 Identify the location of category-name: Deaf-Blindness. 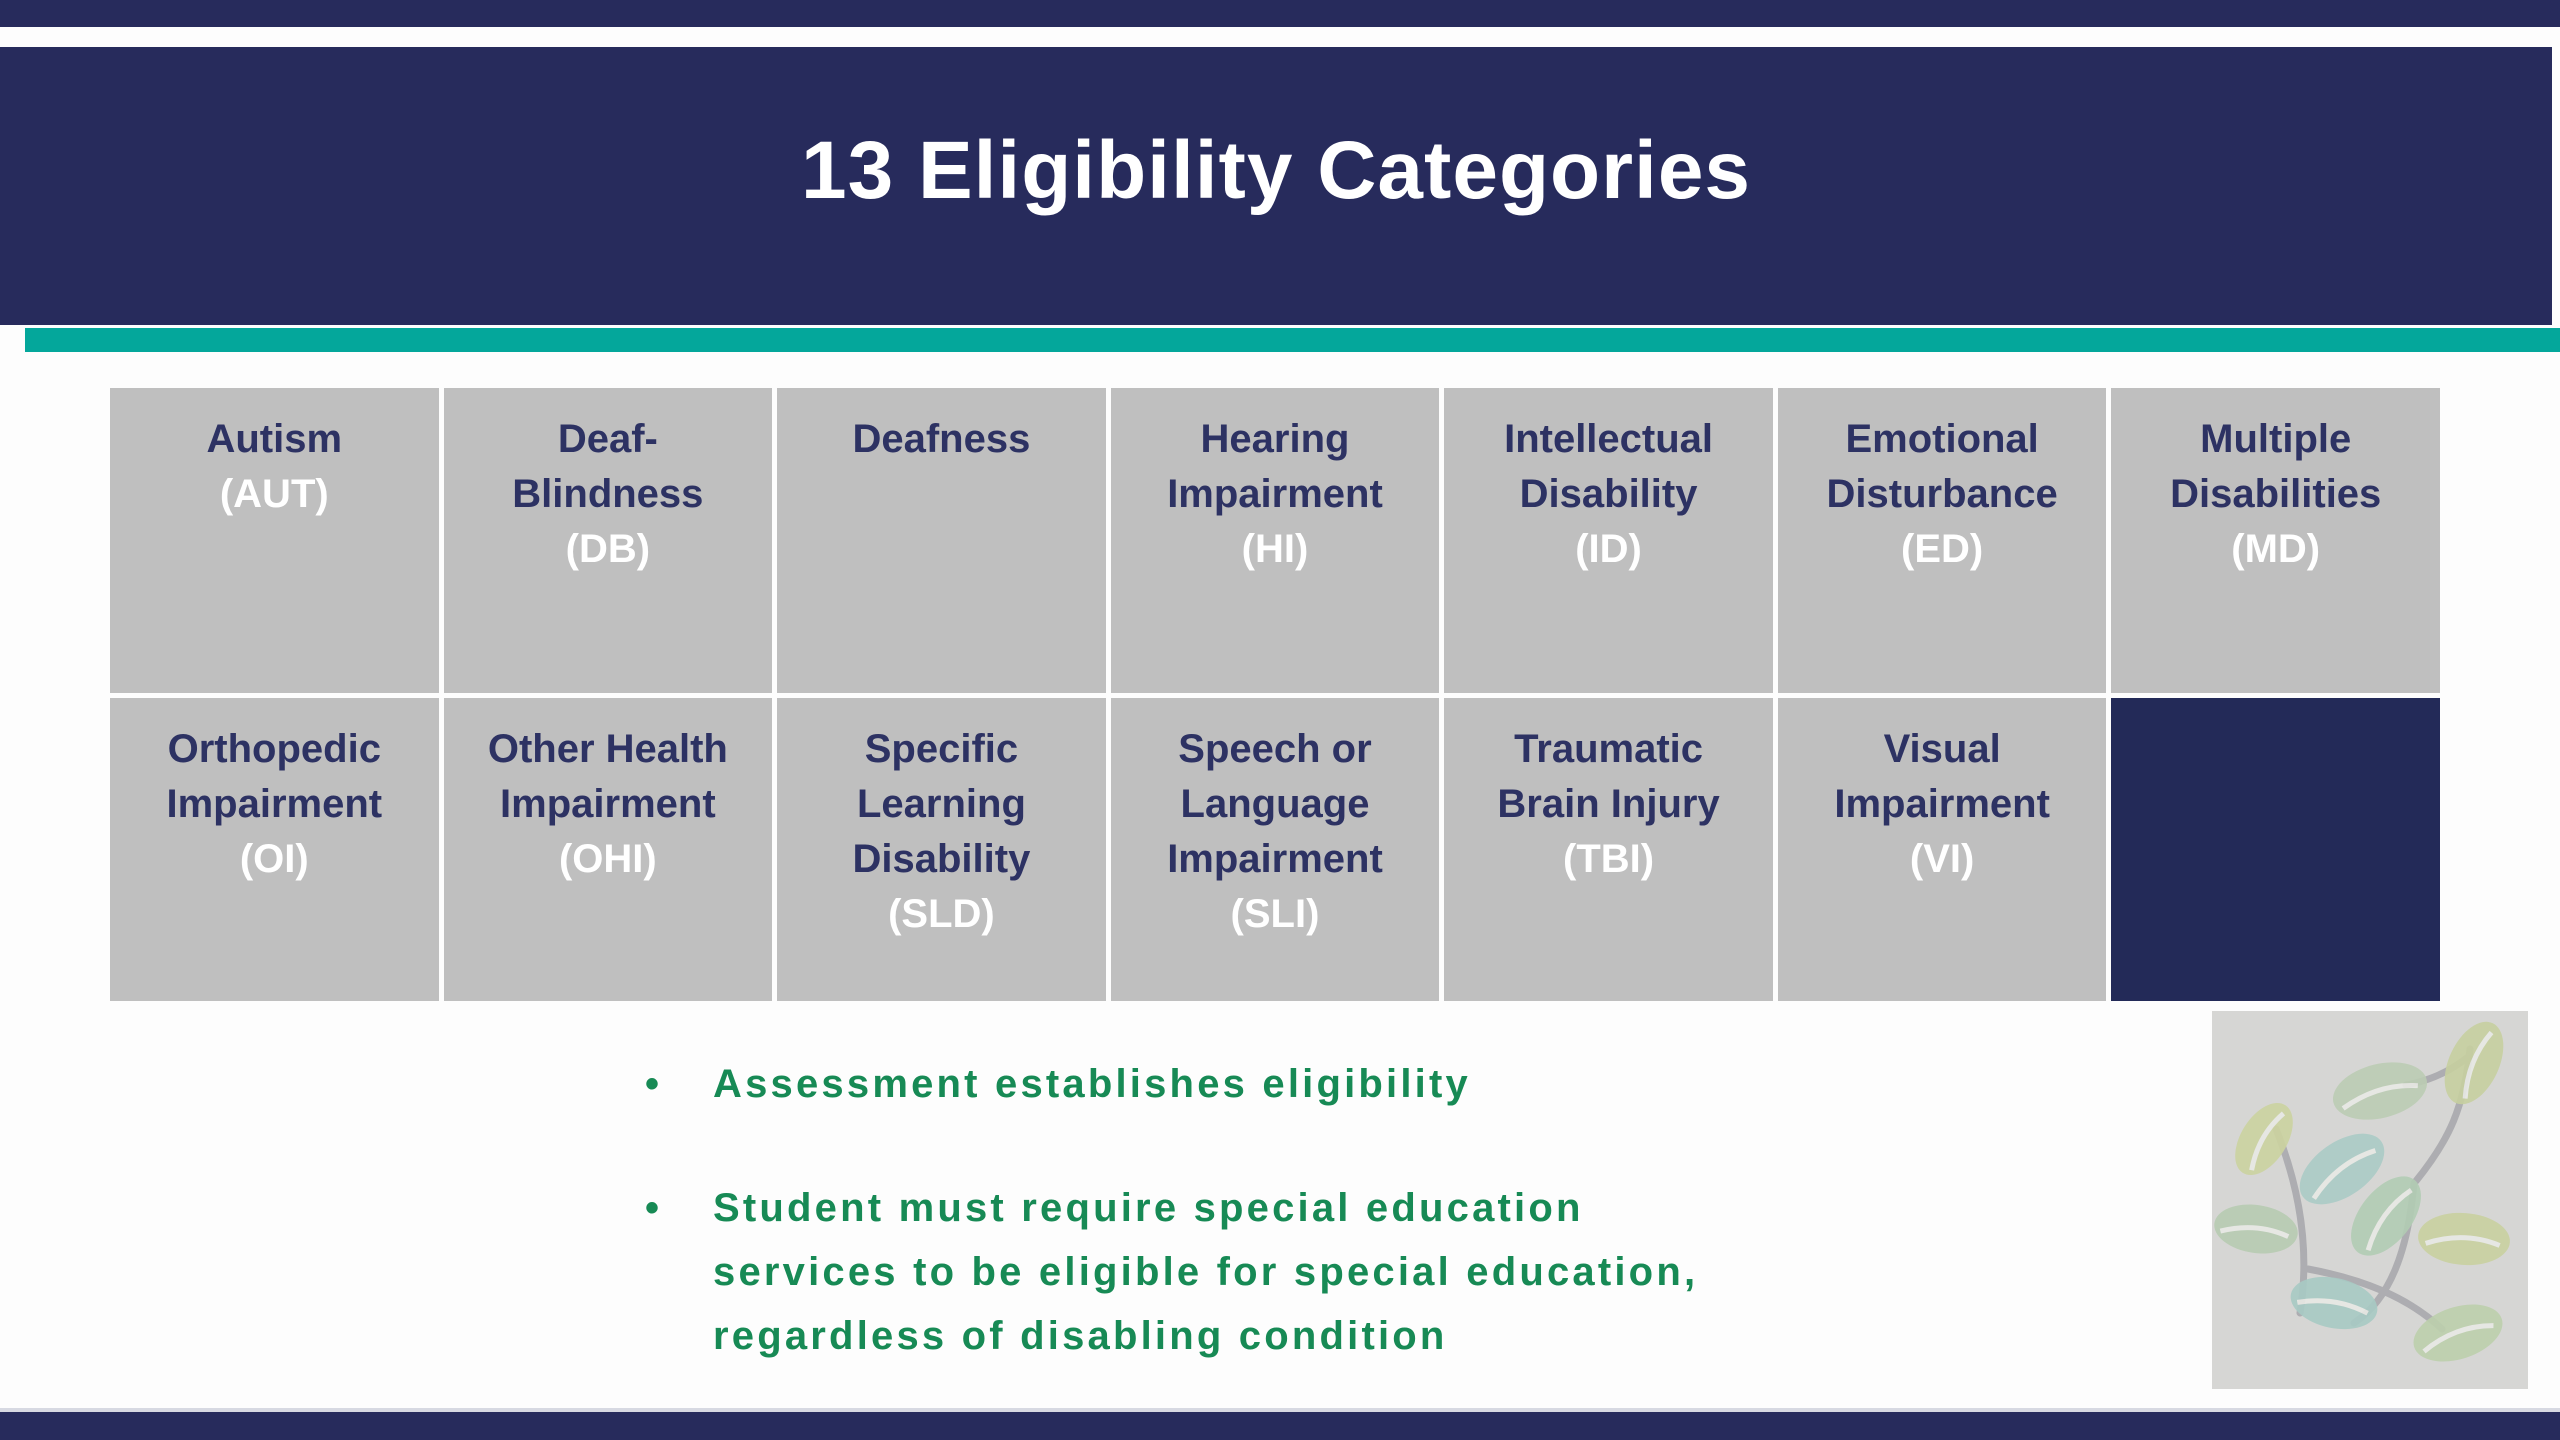
(608, 466).